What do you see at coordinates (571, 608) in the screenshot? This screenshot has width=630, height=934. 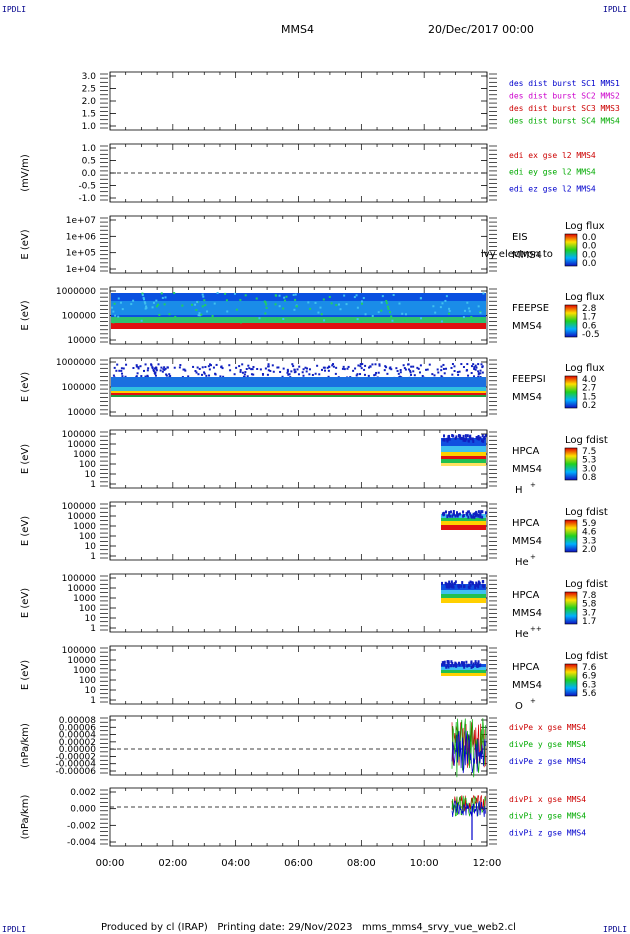 I see `colorbar` at bounding box center [571, 608].